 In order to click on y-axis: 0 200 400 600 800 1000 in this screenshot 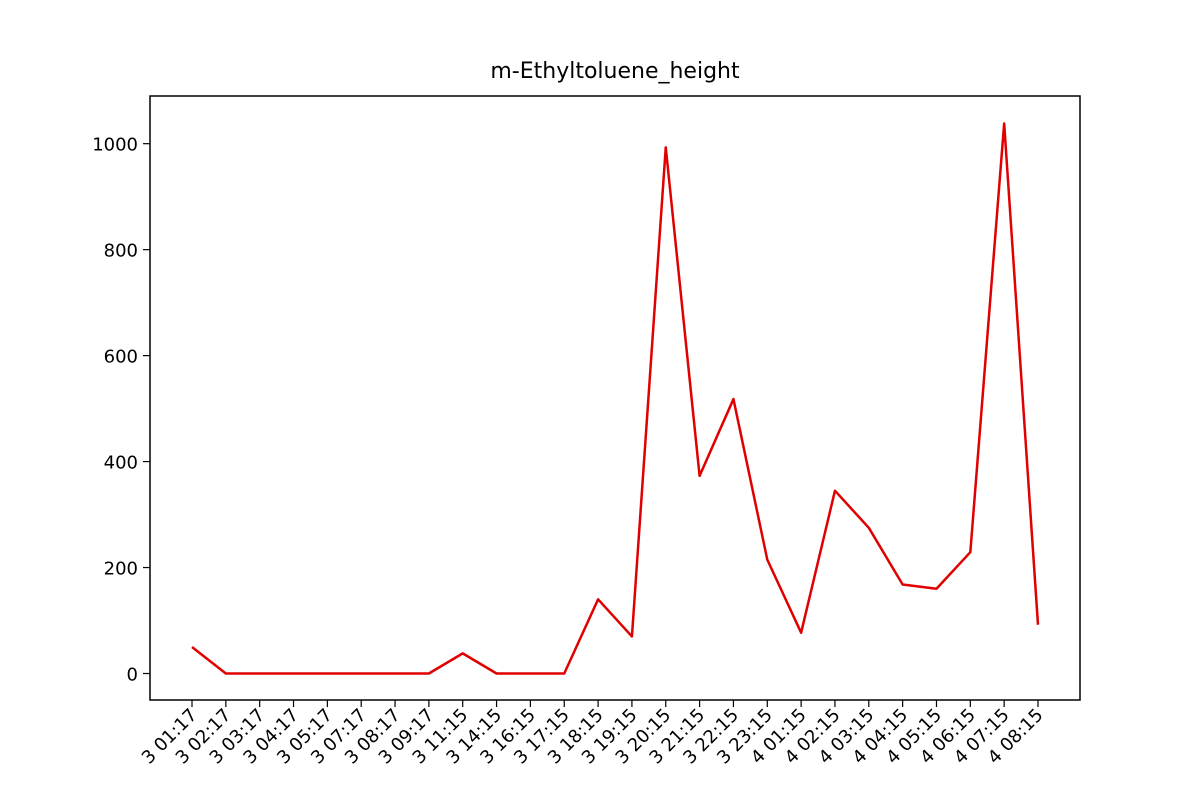, I will do `click(121, 410)`.